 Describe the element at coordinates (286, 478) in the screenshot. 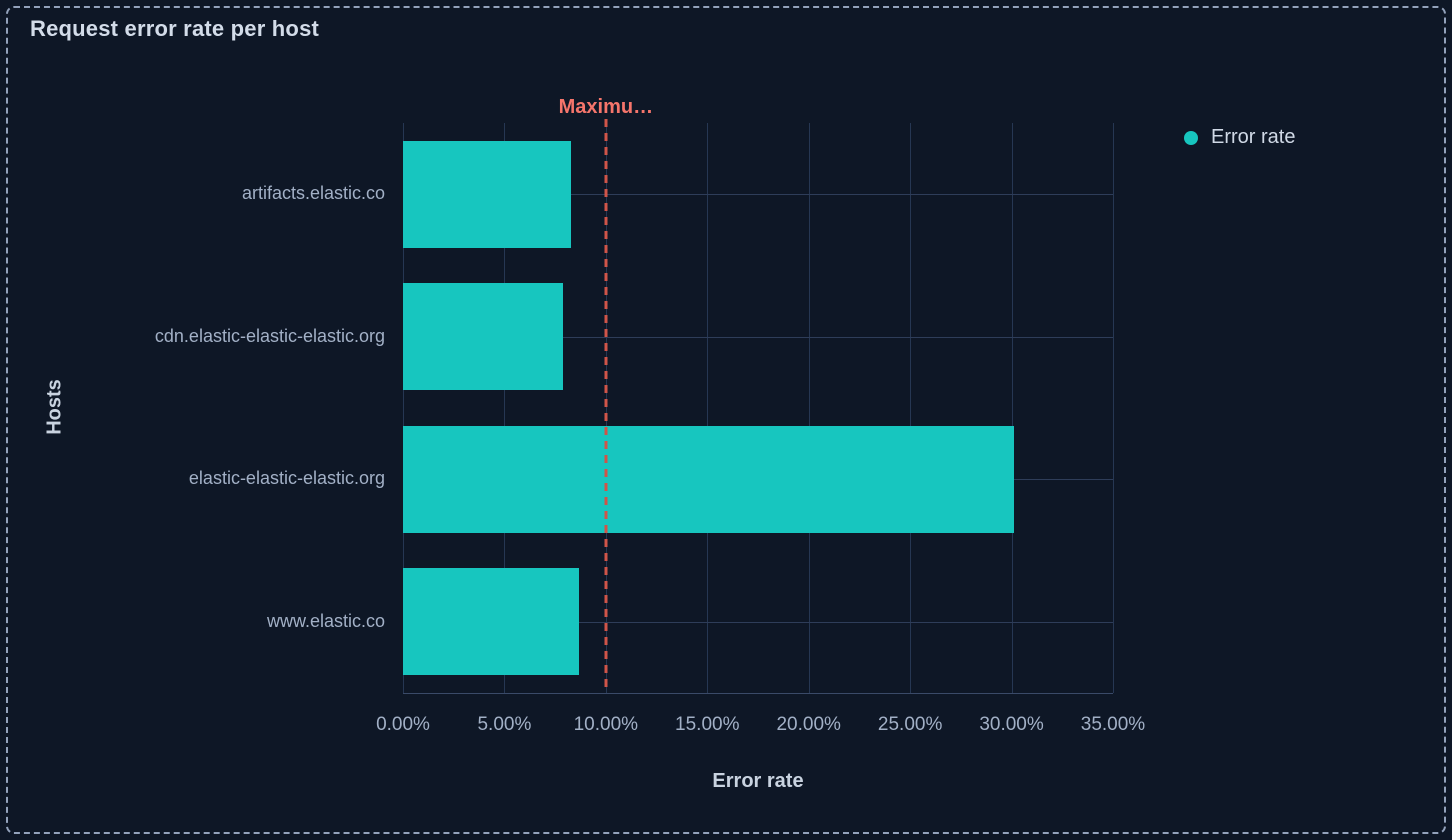

I see `category-label: elastic-elastic-elastic.org` at that location.